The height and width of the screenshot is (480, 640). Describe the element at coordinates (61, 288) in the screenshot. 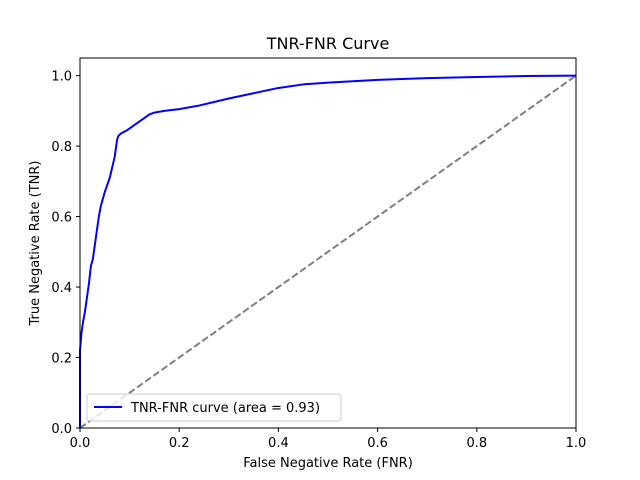

I see `y-tick-label: 0.4` at that location.